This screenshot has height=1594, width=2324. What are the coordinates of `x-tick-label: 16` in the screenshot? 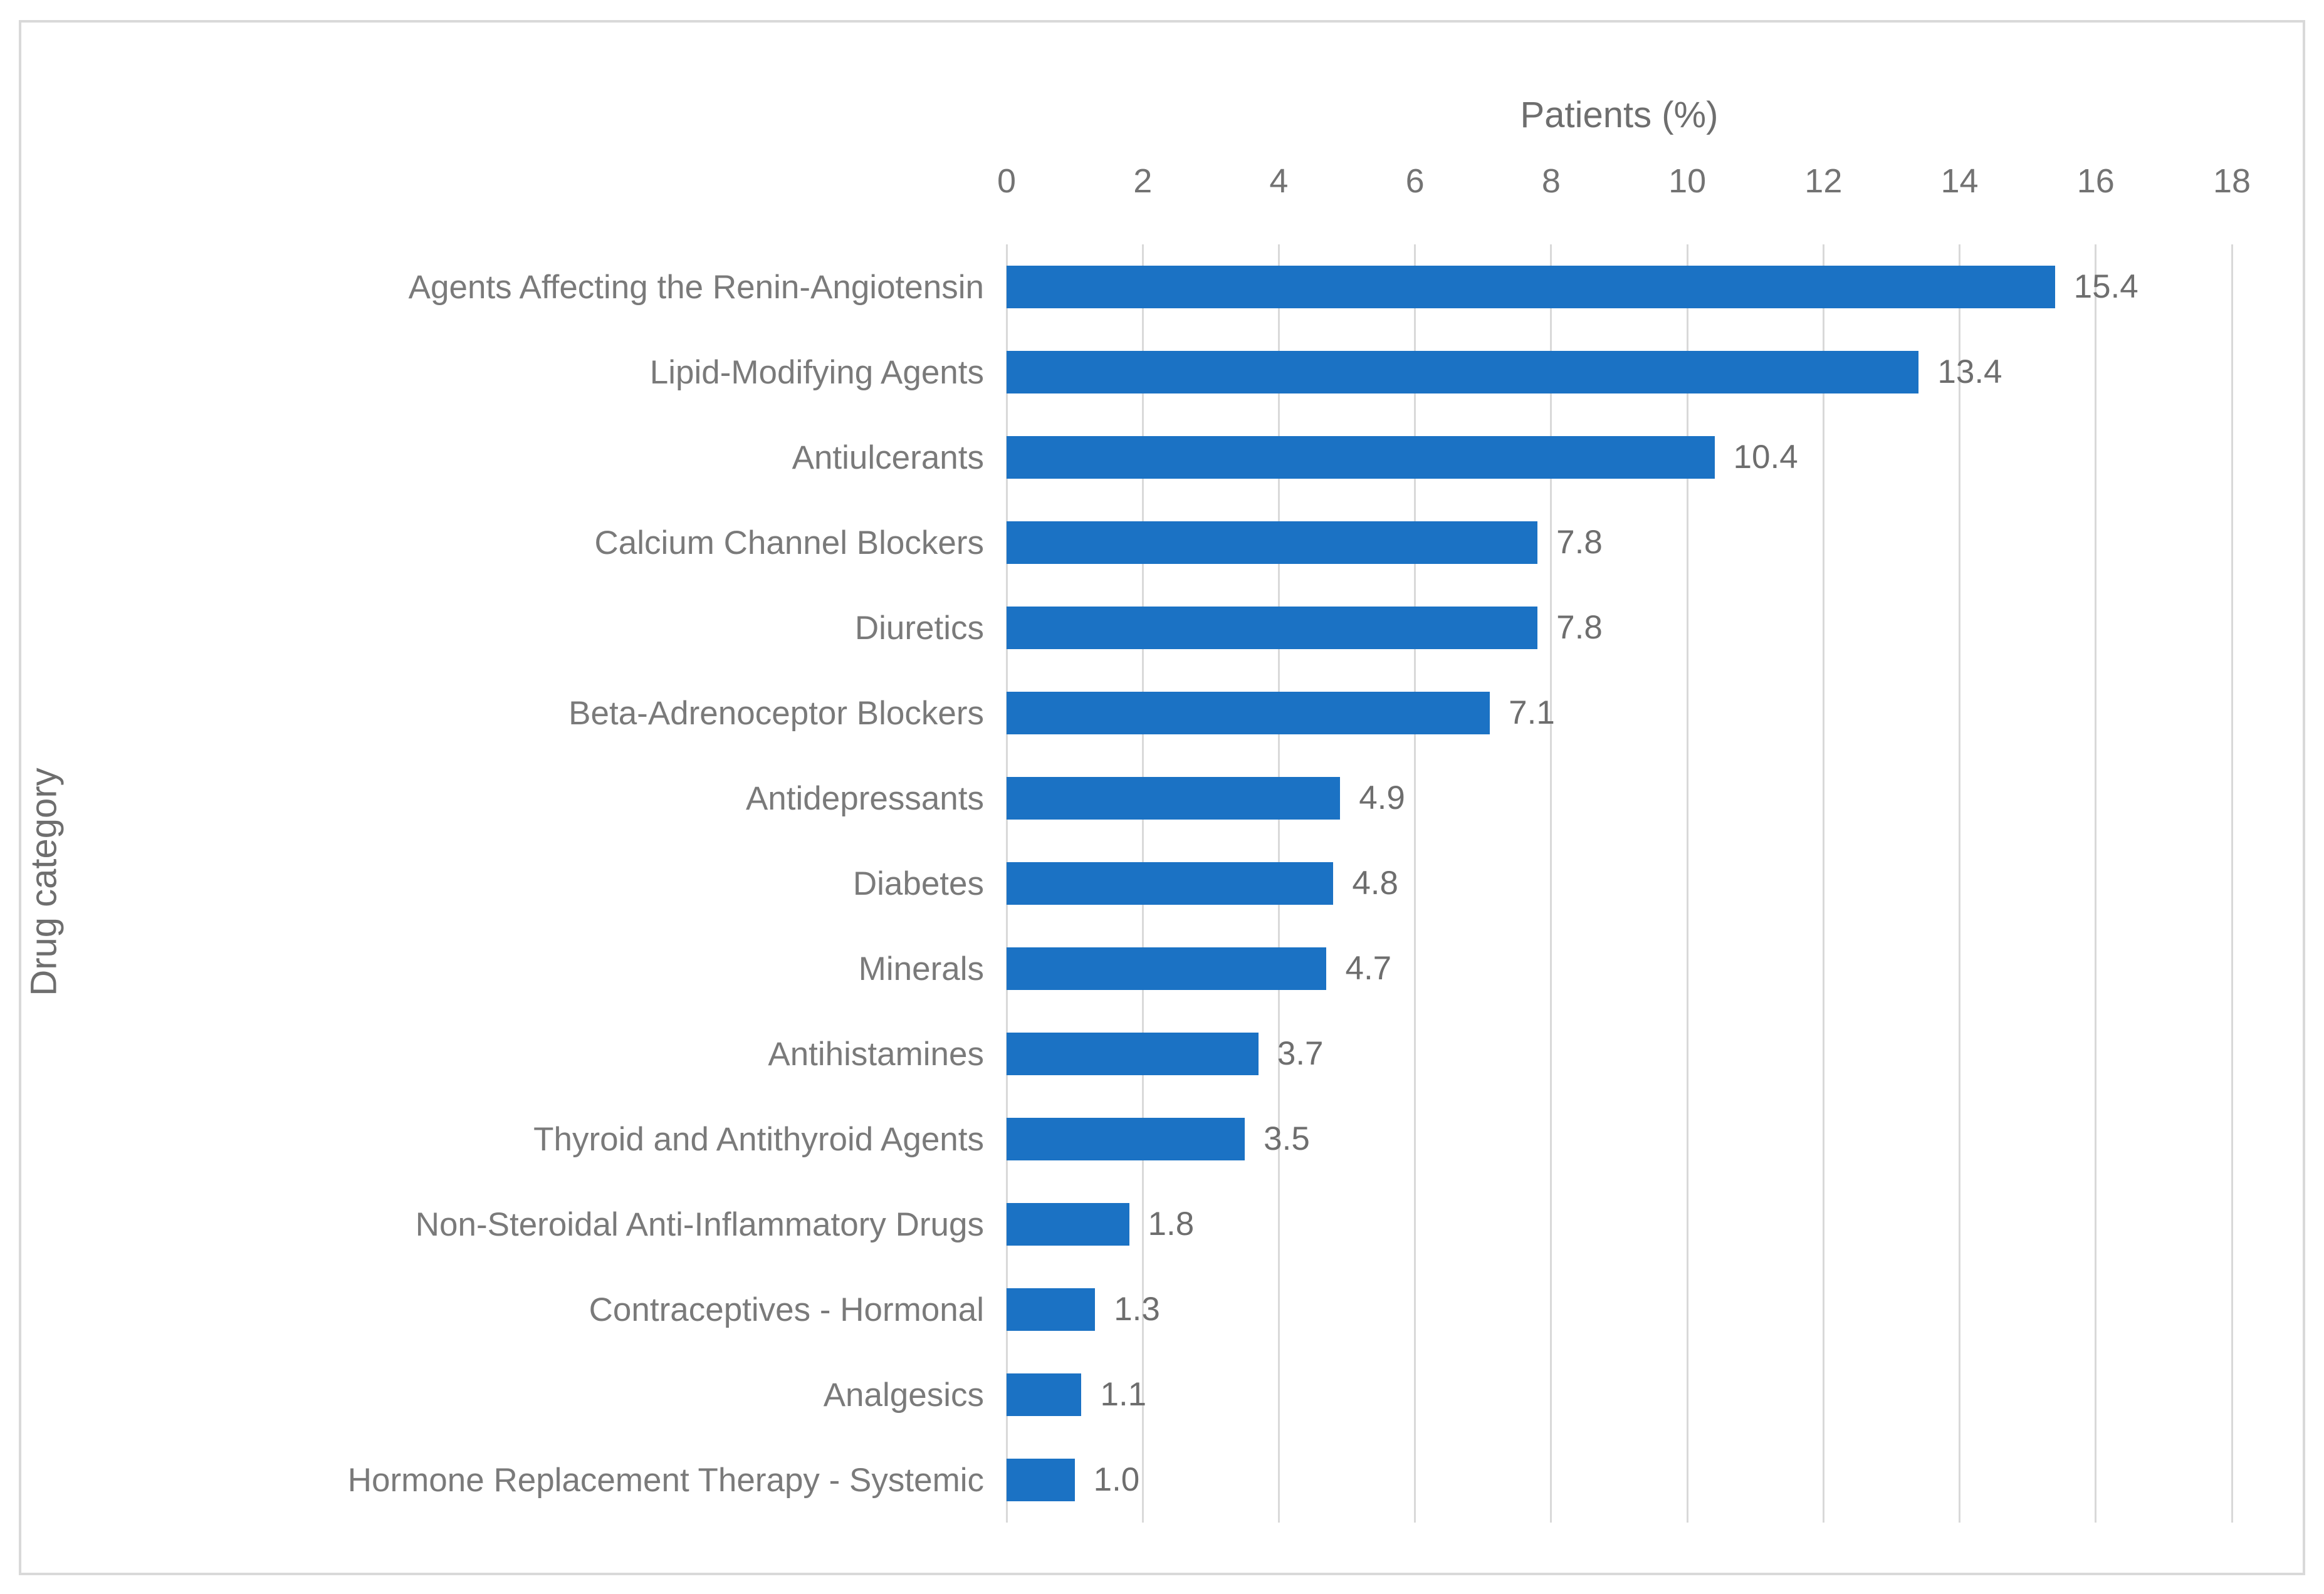 It's located at (2095, 181).